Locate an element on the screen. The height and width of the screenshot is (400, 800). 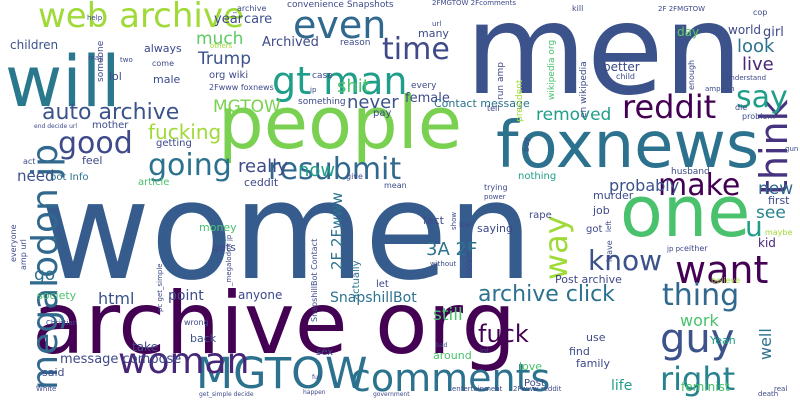
word-fucking: fucking is located at coordinates (185, 132).